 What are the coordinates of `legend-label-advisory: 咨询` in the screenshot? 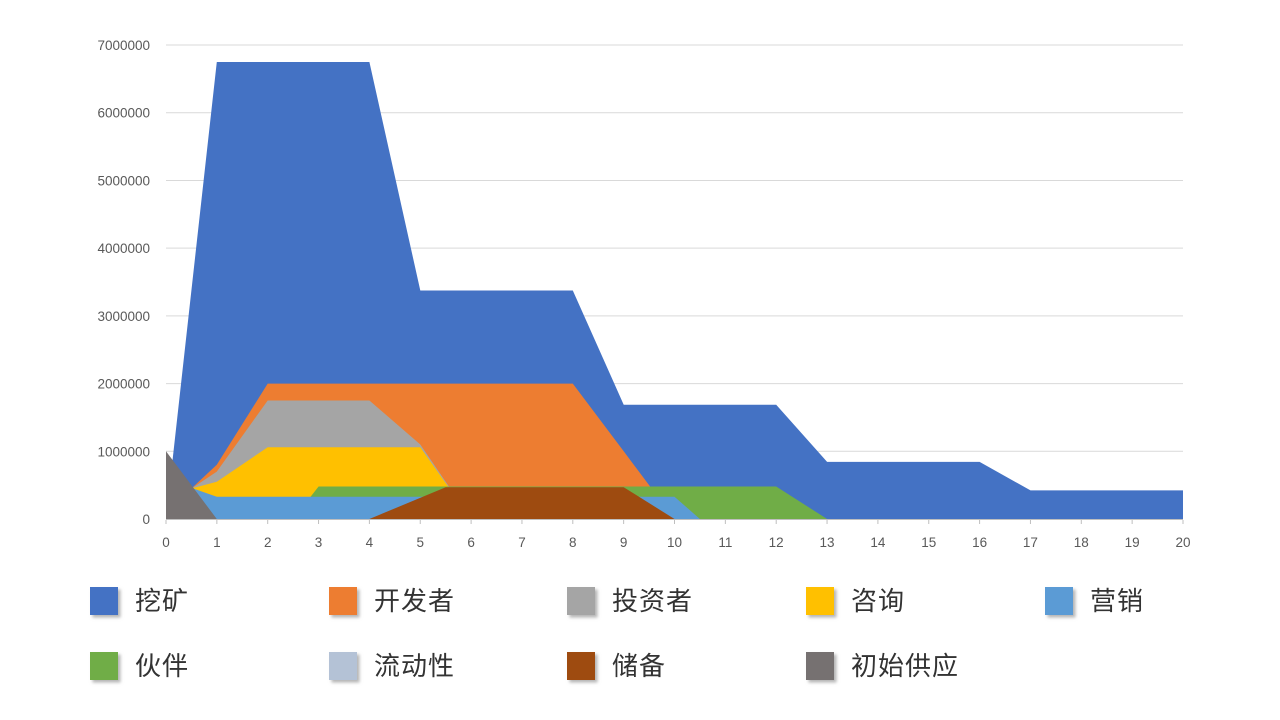 It's located at (878, 601).